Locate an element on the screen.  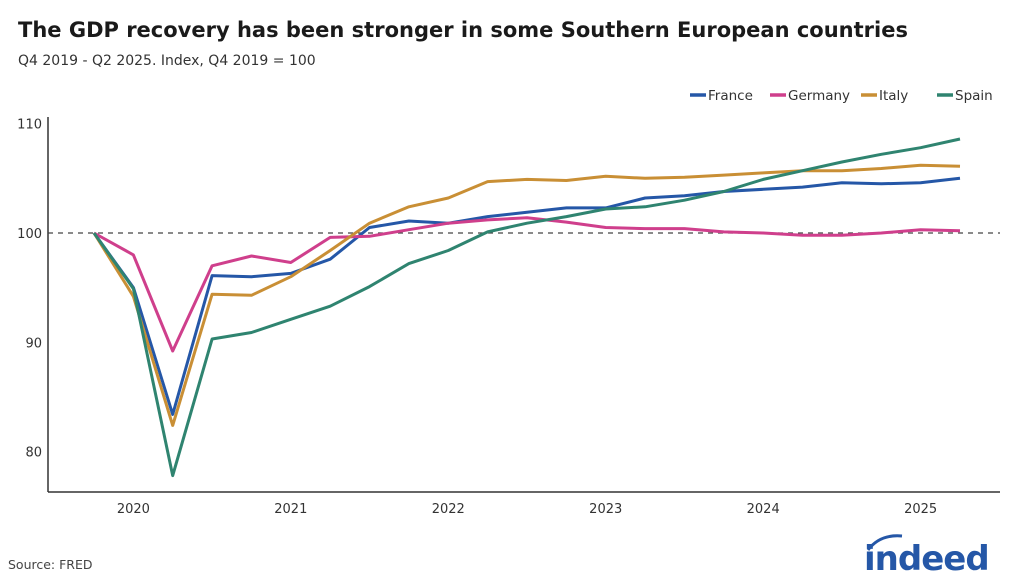
chart-subtitle: Q4 2019 - Q2 2025. Index, Q4 2019 = 100 is located at coordinates (167, 61).